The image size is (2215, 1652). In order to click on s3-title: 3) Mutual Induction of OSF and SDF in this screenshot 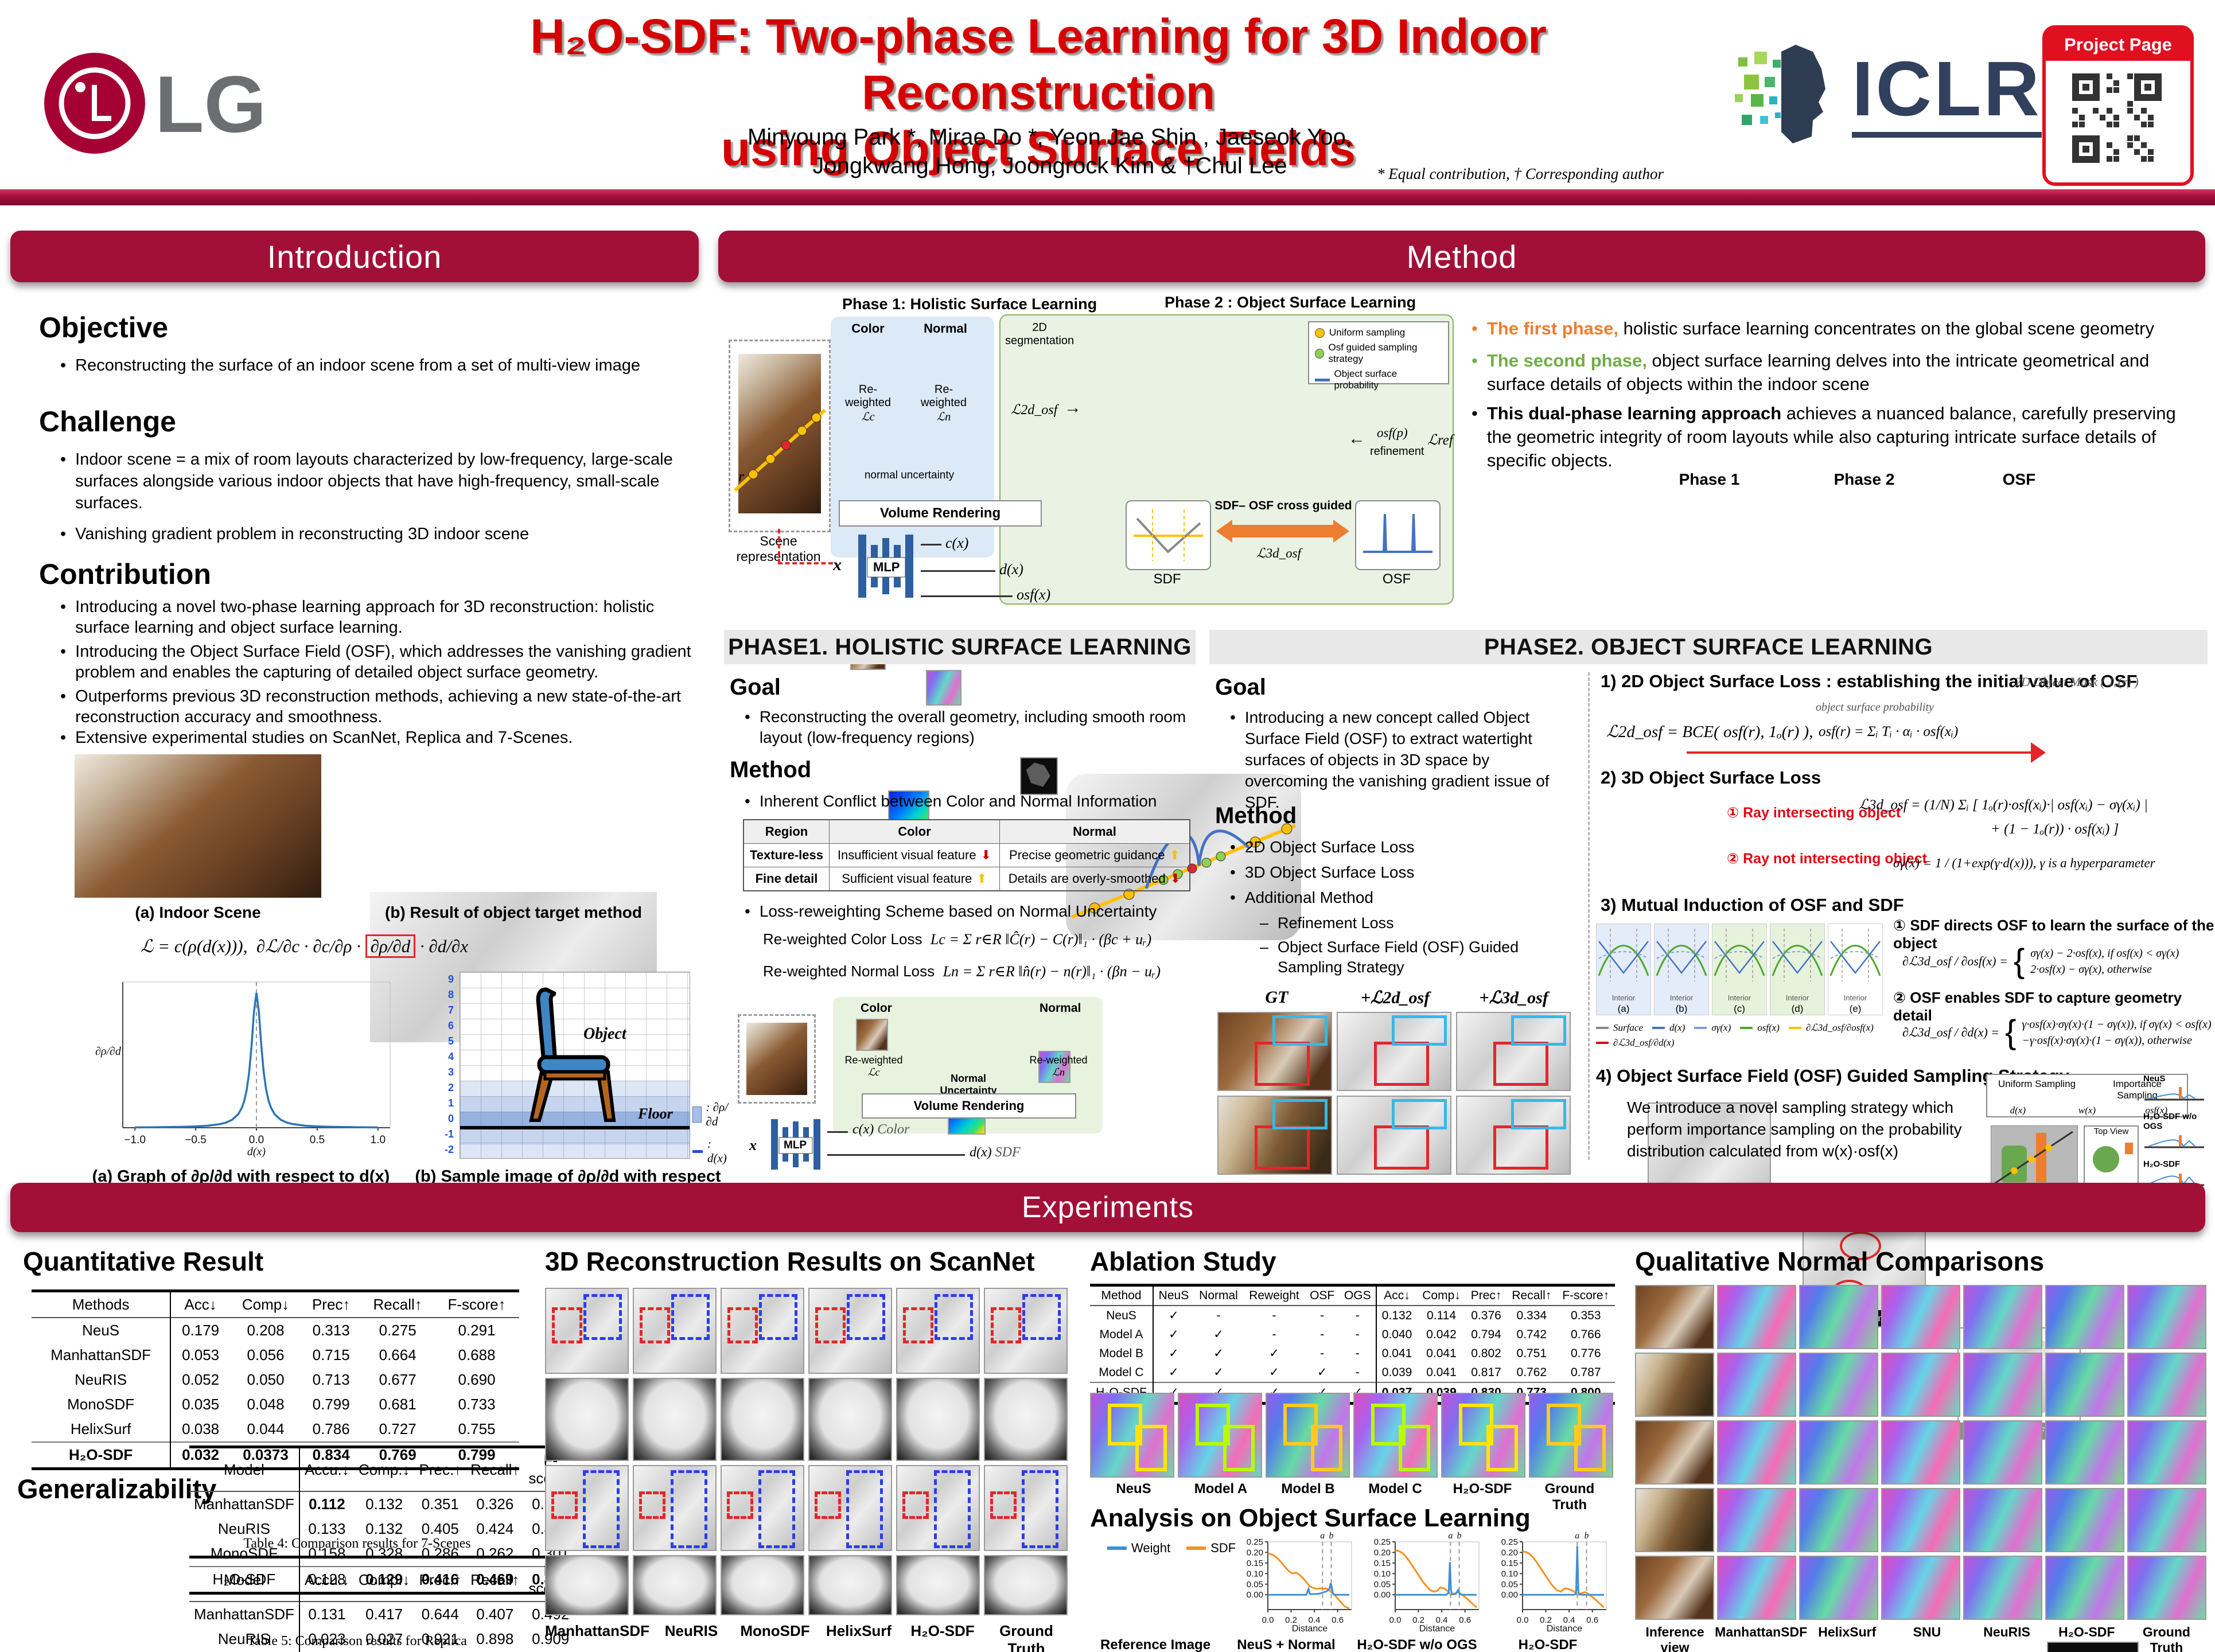, I will do `click(1752, 905)`.